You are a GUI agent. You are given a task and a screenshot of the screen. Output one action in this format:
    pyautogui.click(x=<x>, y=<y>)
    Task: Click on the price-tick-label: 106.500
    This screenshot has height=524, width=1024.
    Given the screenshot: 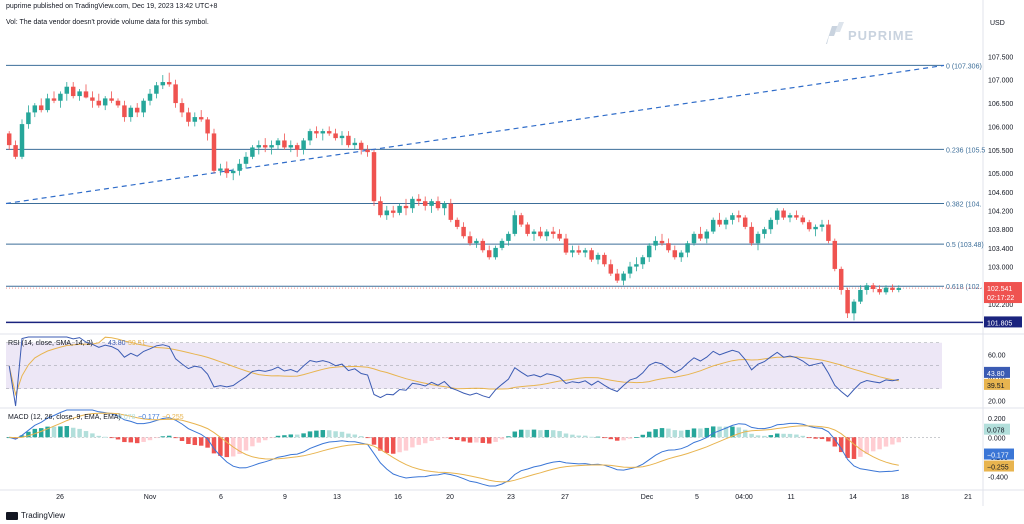 What is the action you would take?
    pyautogui.click(x=1000, y=104)
    